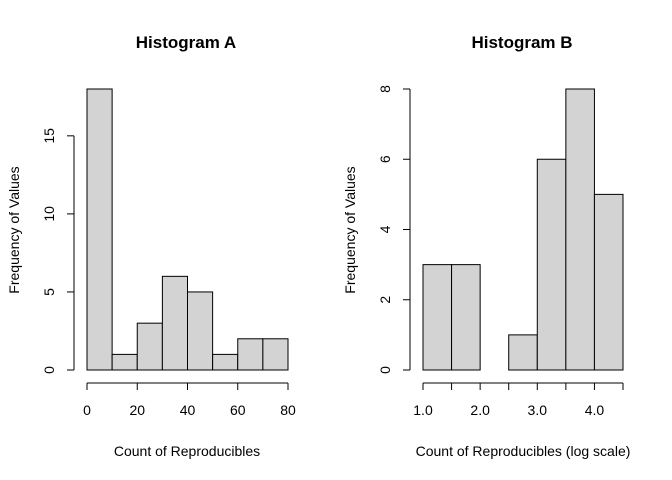 Image resolution: width=672 pixels, height=480 pixels. Describe the element at coordinates (423, 410) in the screenshot. I see `histogram-b-x-tick-label-0: 1.0` at that location.